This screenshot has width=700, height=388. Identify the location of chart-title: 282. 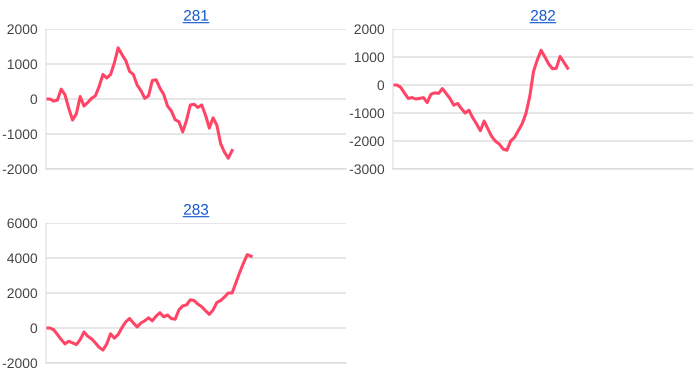
(543, 15).